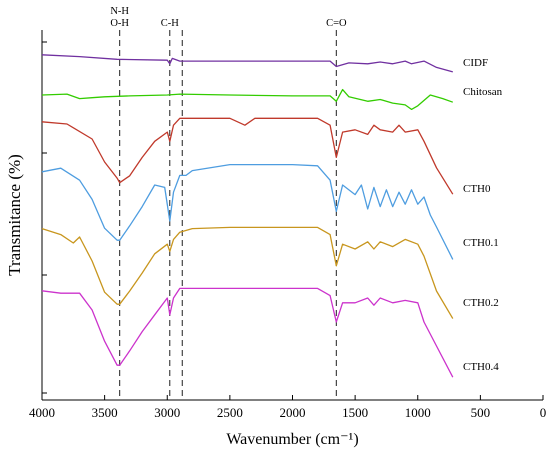 This screenshot has width=550, height=456. What do you see at coordinates (170, 23) in the screenshot?
I see `reference-line-label: C-H` at bounding box center [170, 23].